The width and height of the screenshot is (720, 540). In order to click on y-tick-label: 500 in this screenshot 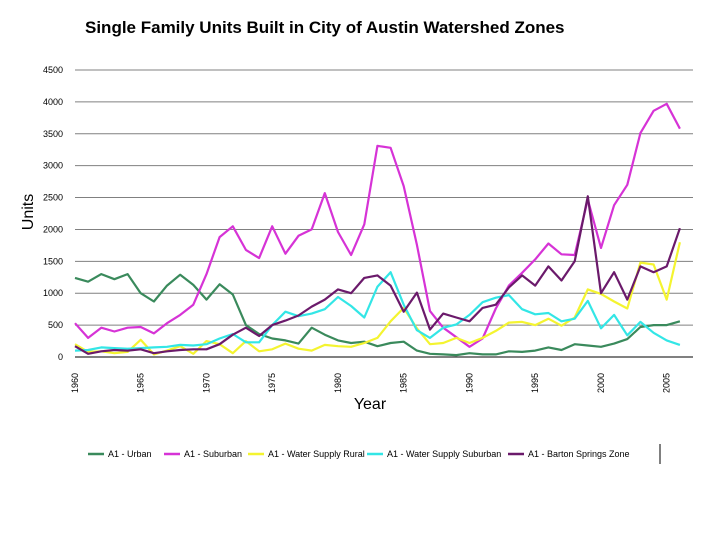, I will do `click(55, 325)`.